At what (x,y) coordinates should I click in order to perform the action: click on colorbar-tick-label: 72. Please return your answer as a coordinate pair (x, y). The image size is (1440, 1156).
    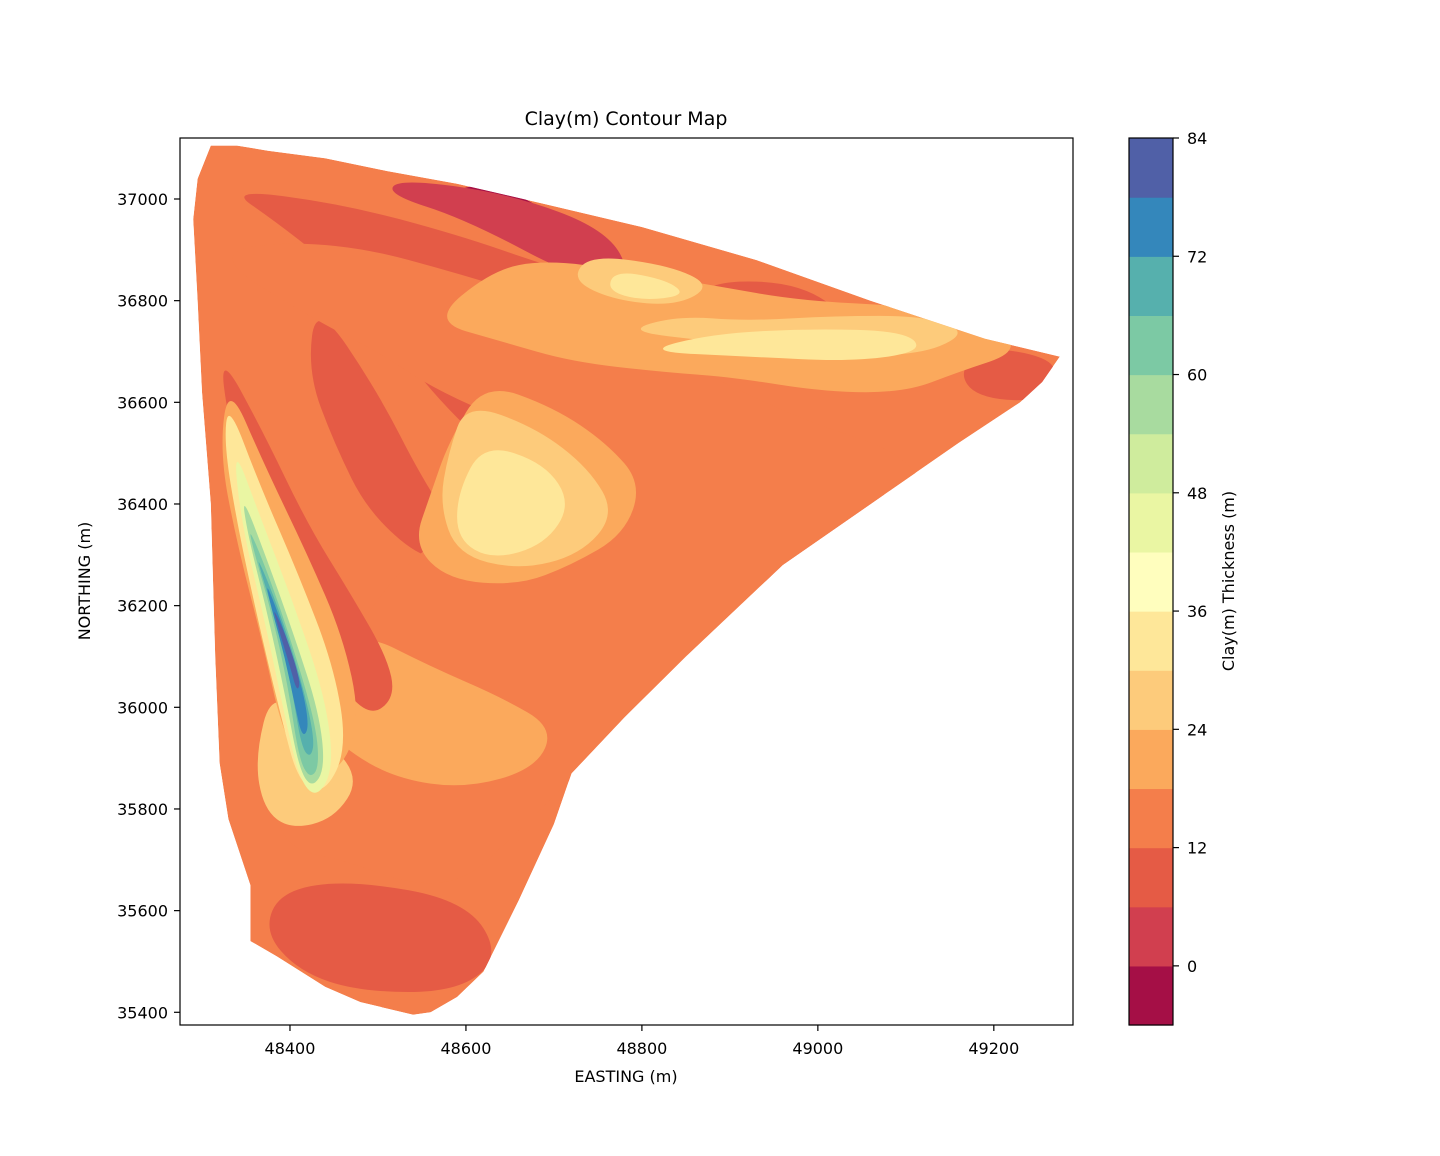
    Looking at the image, I should click on (1197, 256).